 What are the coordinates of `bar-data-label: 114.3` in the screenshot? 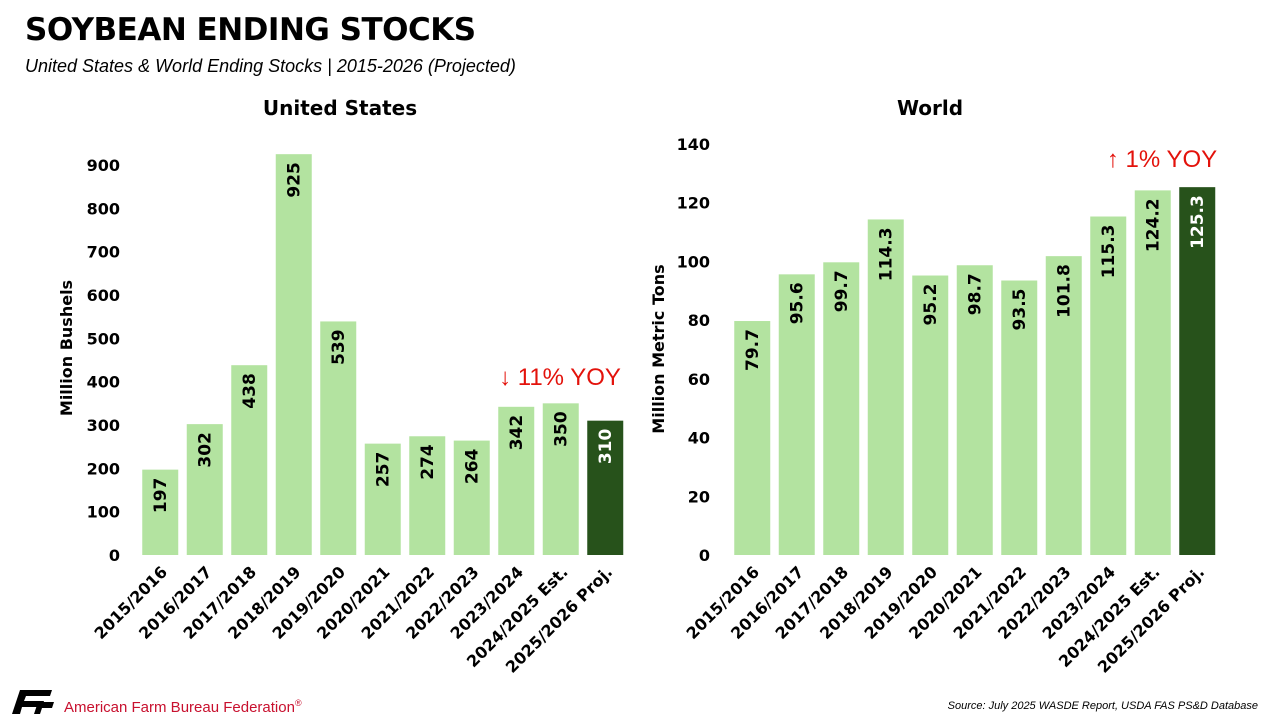 It's located at (887, 254).